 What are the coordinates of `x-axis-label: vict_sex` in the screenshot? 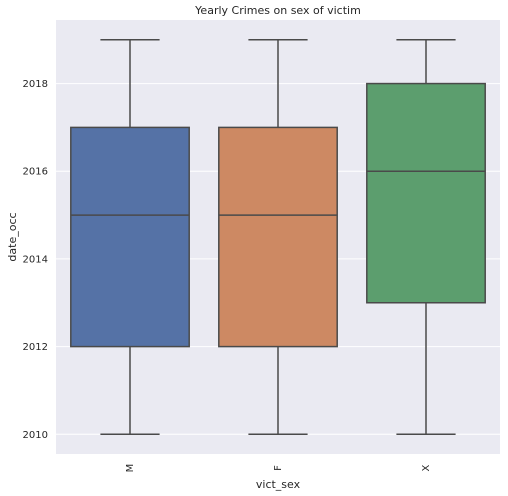 It's located at (278, 484).